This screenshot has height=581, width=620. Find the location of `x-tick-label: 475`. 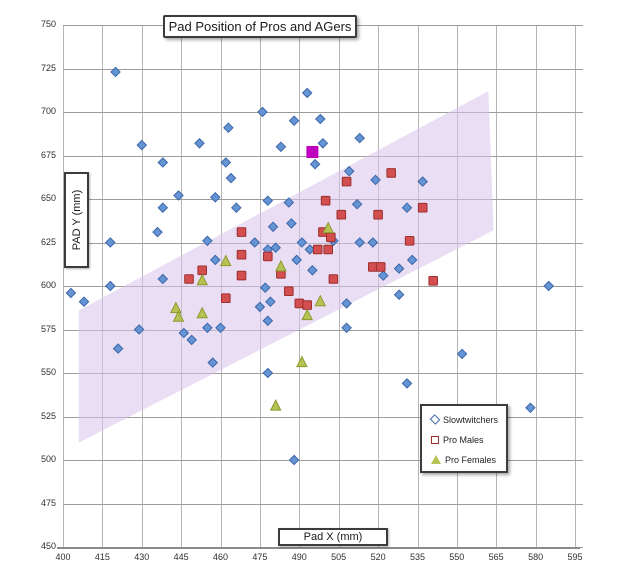

x-tick-label: 475 is located at coordinates (260, 557).